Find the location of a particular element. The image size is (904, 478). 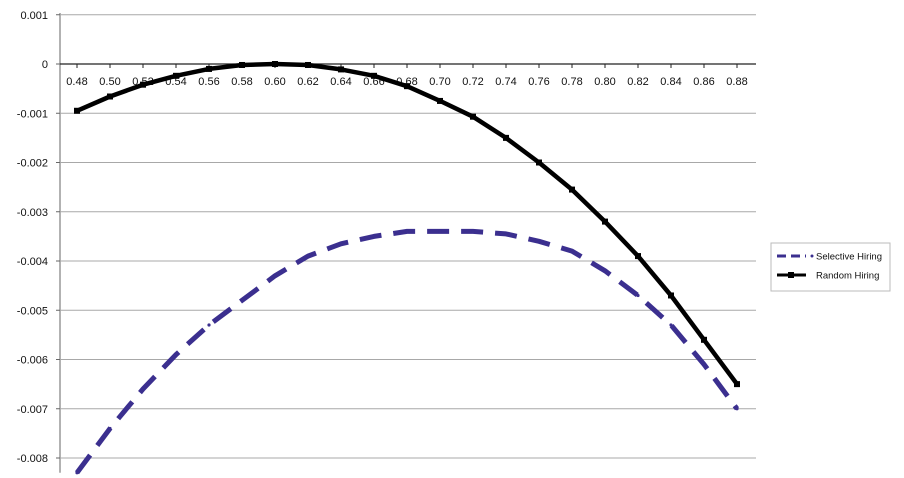

x-tick-label: 0.58 is located at coordinates (241, 82).